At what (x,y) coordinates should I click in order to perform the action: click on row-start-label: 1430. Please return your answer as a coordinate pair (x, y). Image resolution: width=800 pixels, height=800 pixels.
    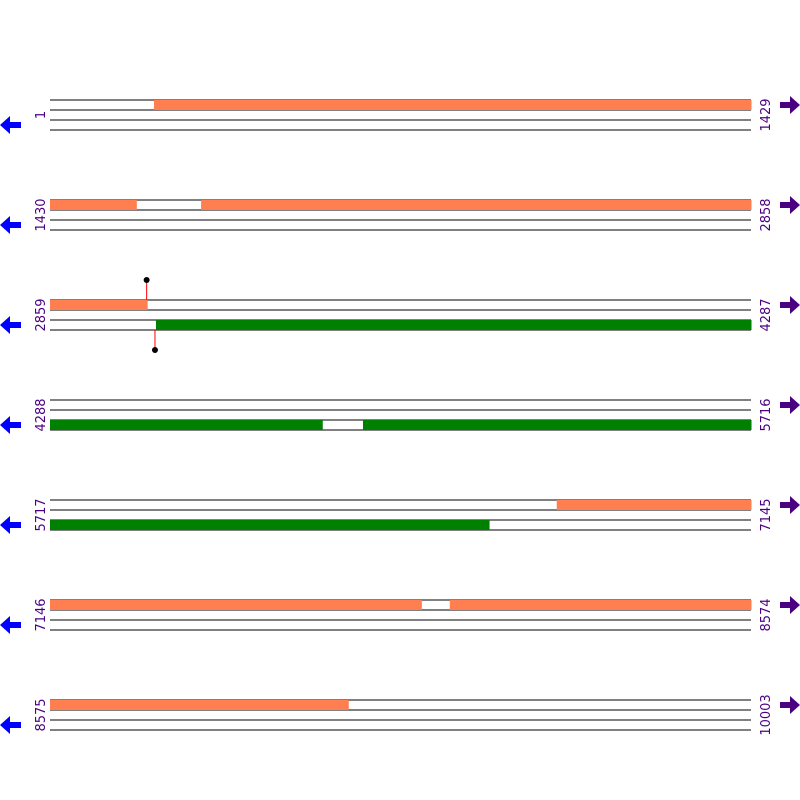
    Looking at the image, I should click on (41, 214).